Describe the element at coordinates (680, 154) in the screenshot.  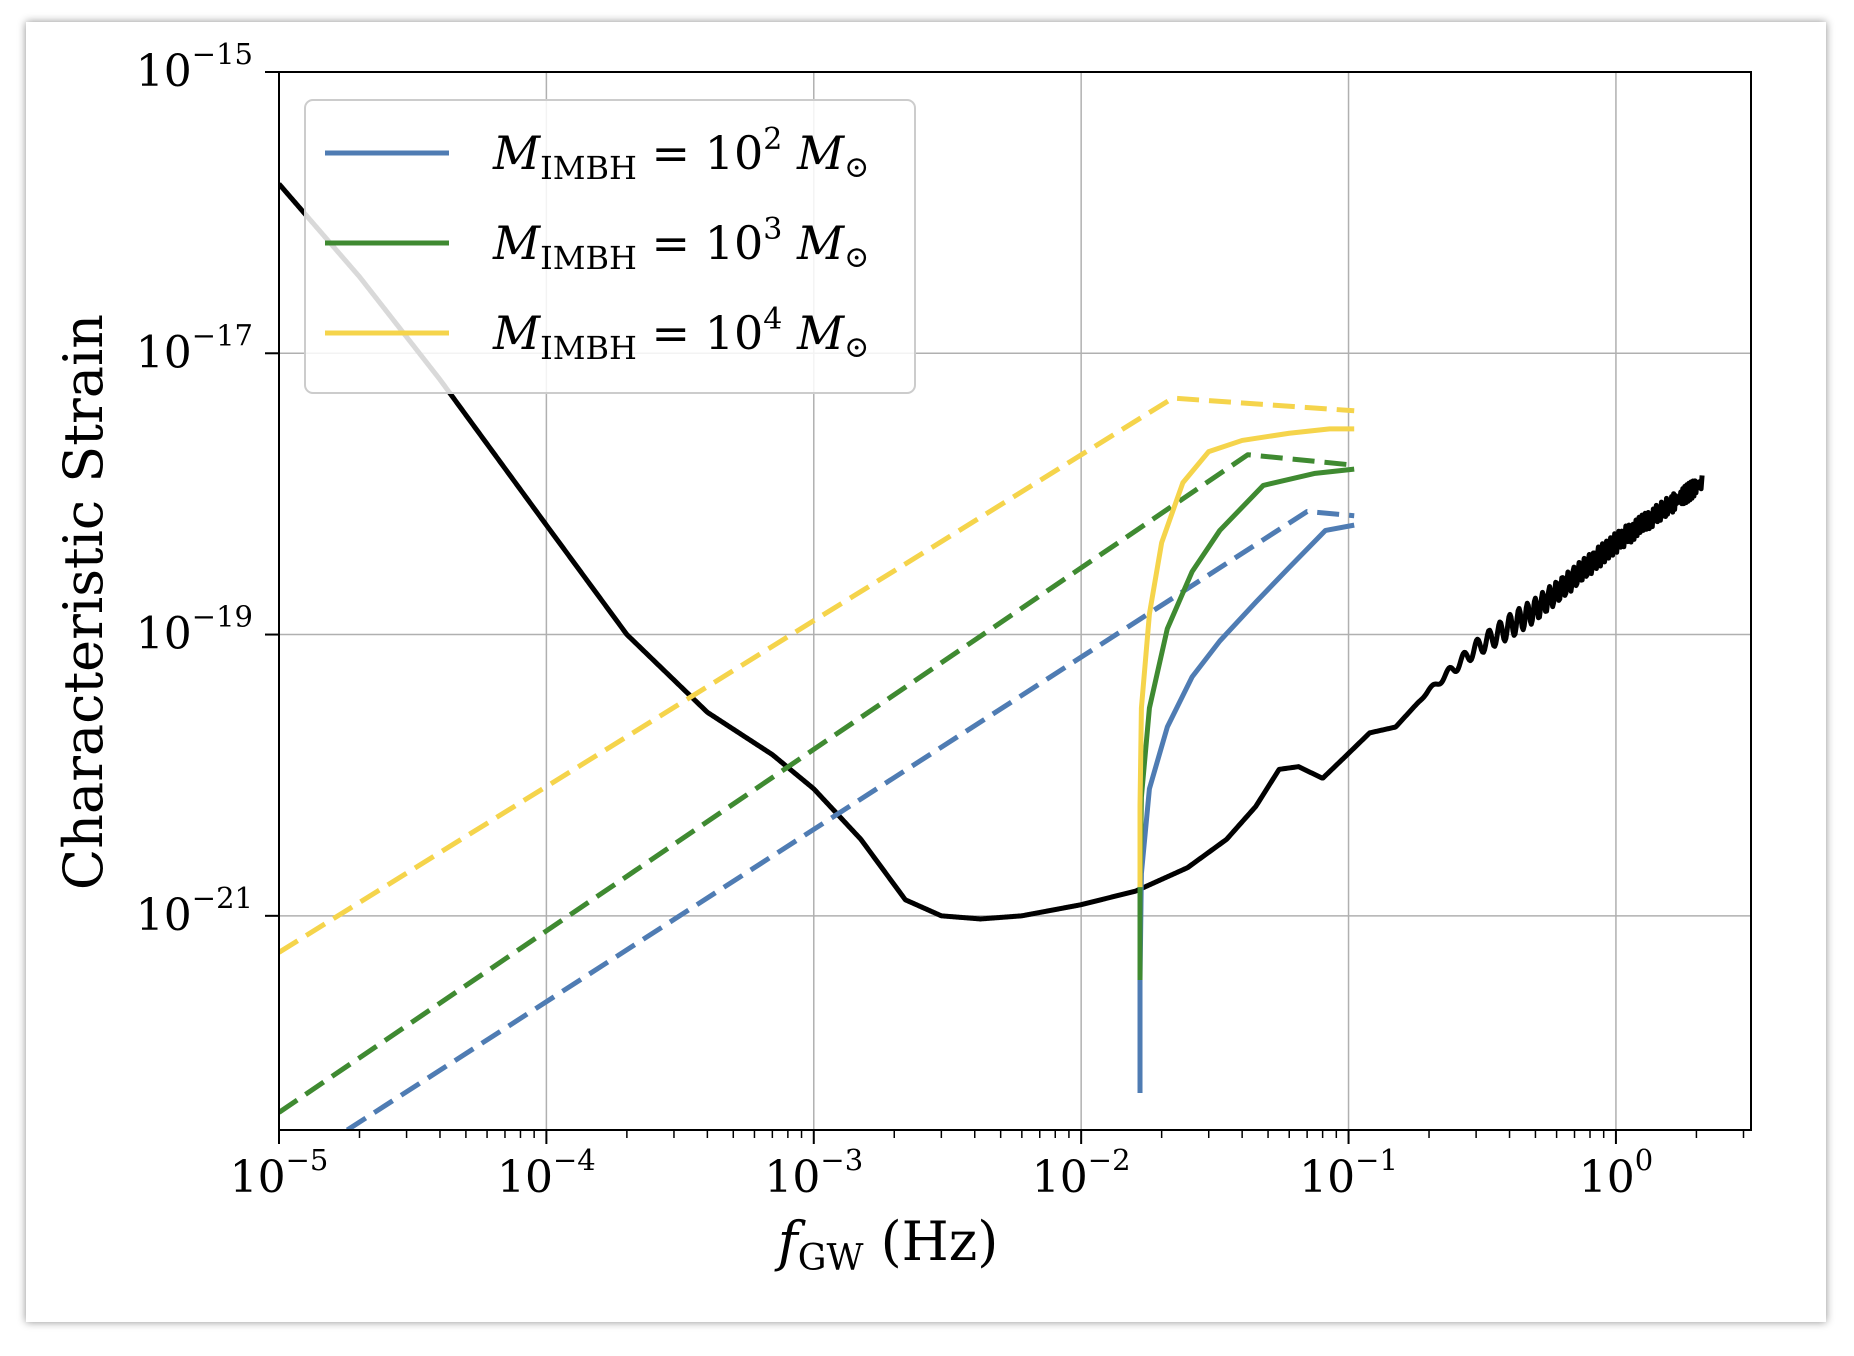
I see `legend-label: MIMBH = 102 M⊙` at that location.